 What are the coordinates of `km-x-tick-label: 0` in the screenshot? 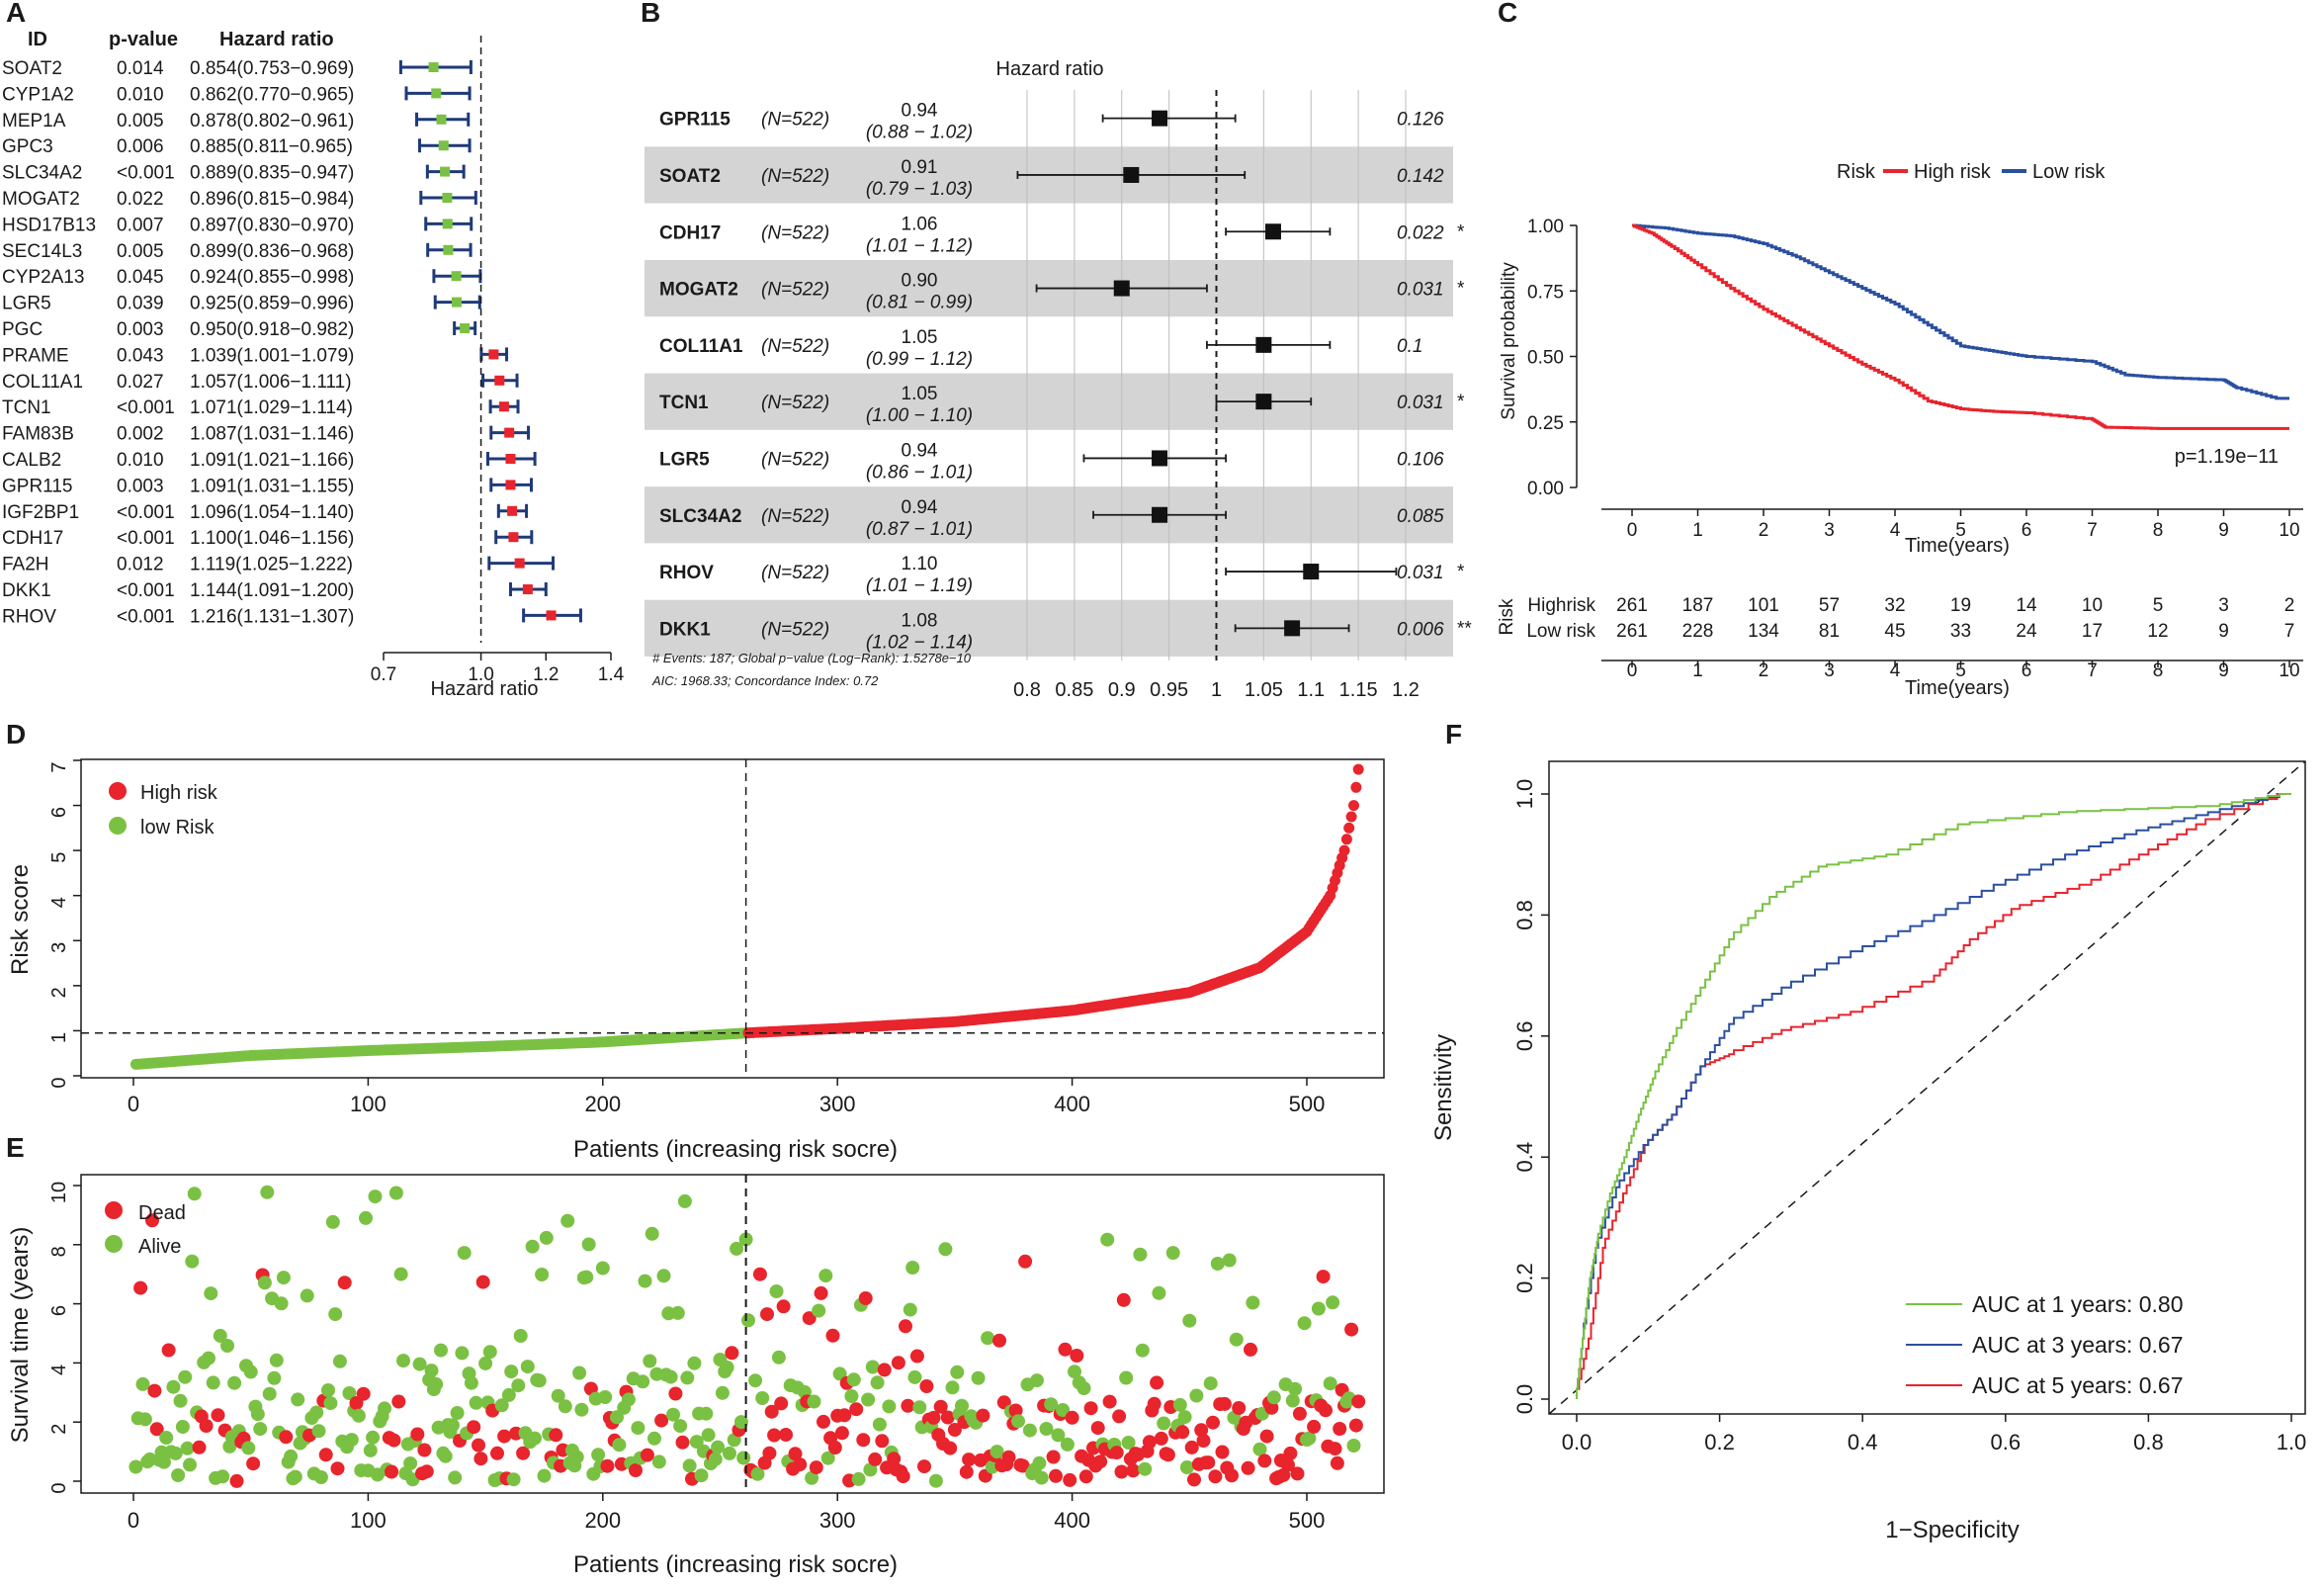 It's located at (1632, 530).